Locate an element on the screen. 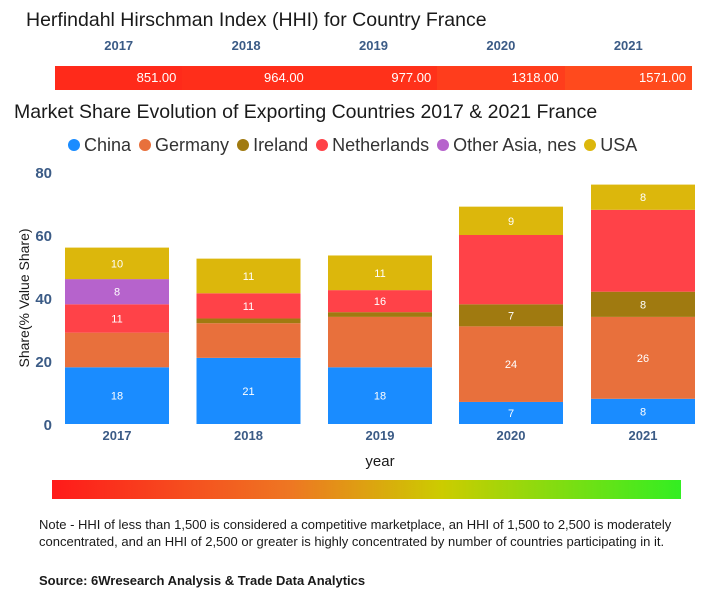  bar-2017-other-asia-nes is located at coordinates (117, 292).